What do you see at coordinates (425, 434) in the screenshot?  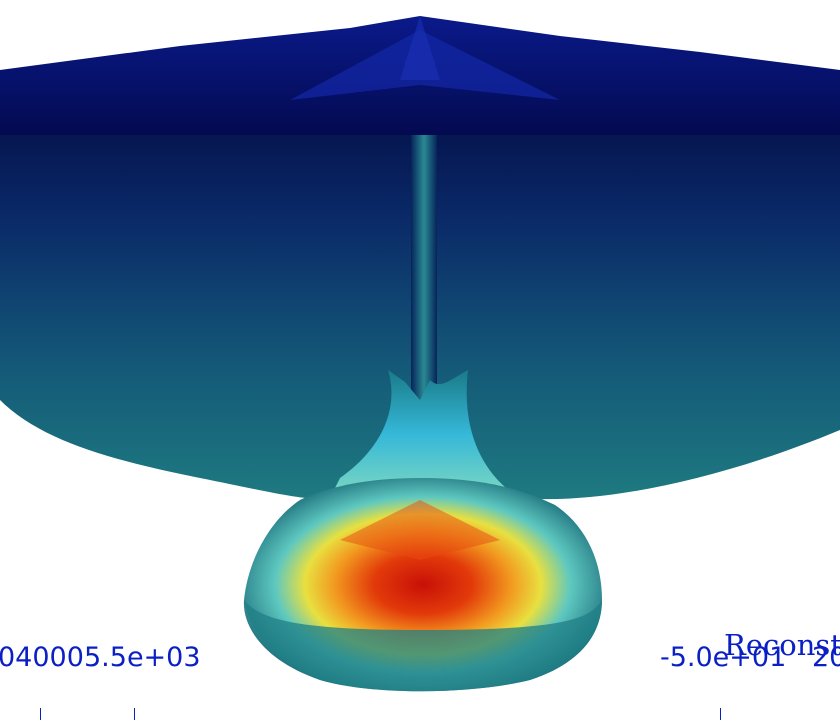 I see `neck` at bounding box center [425, 434].